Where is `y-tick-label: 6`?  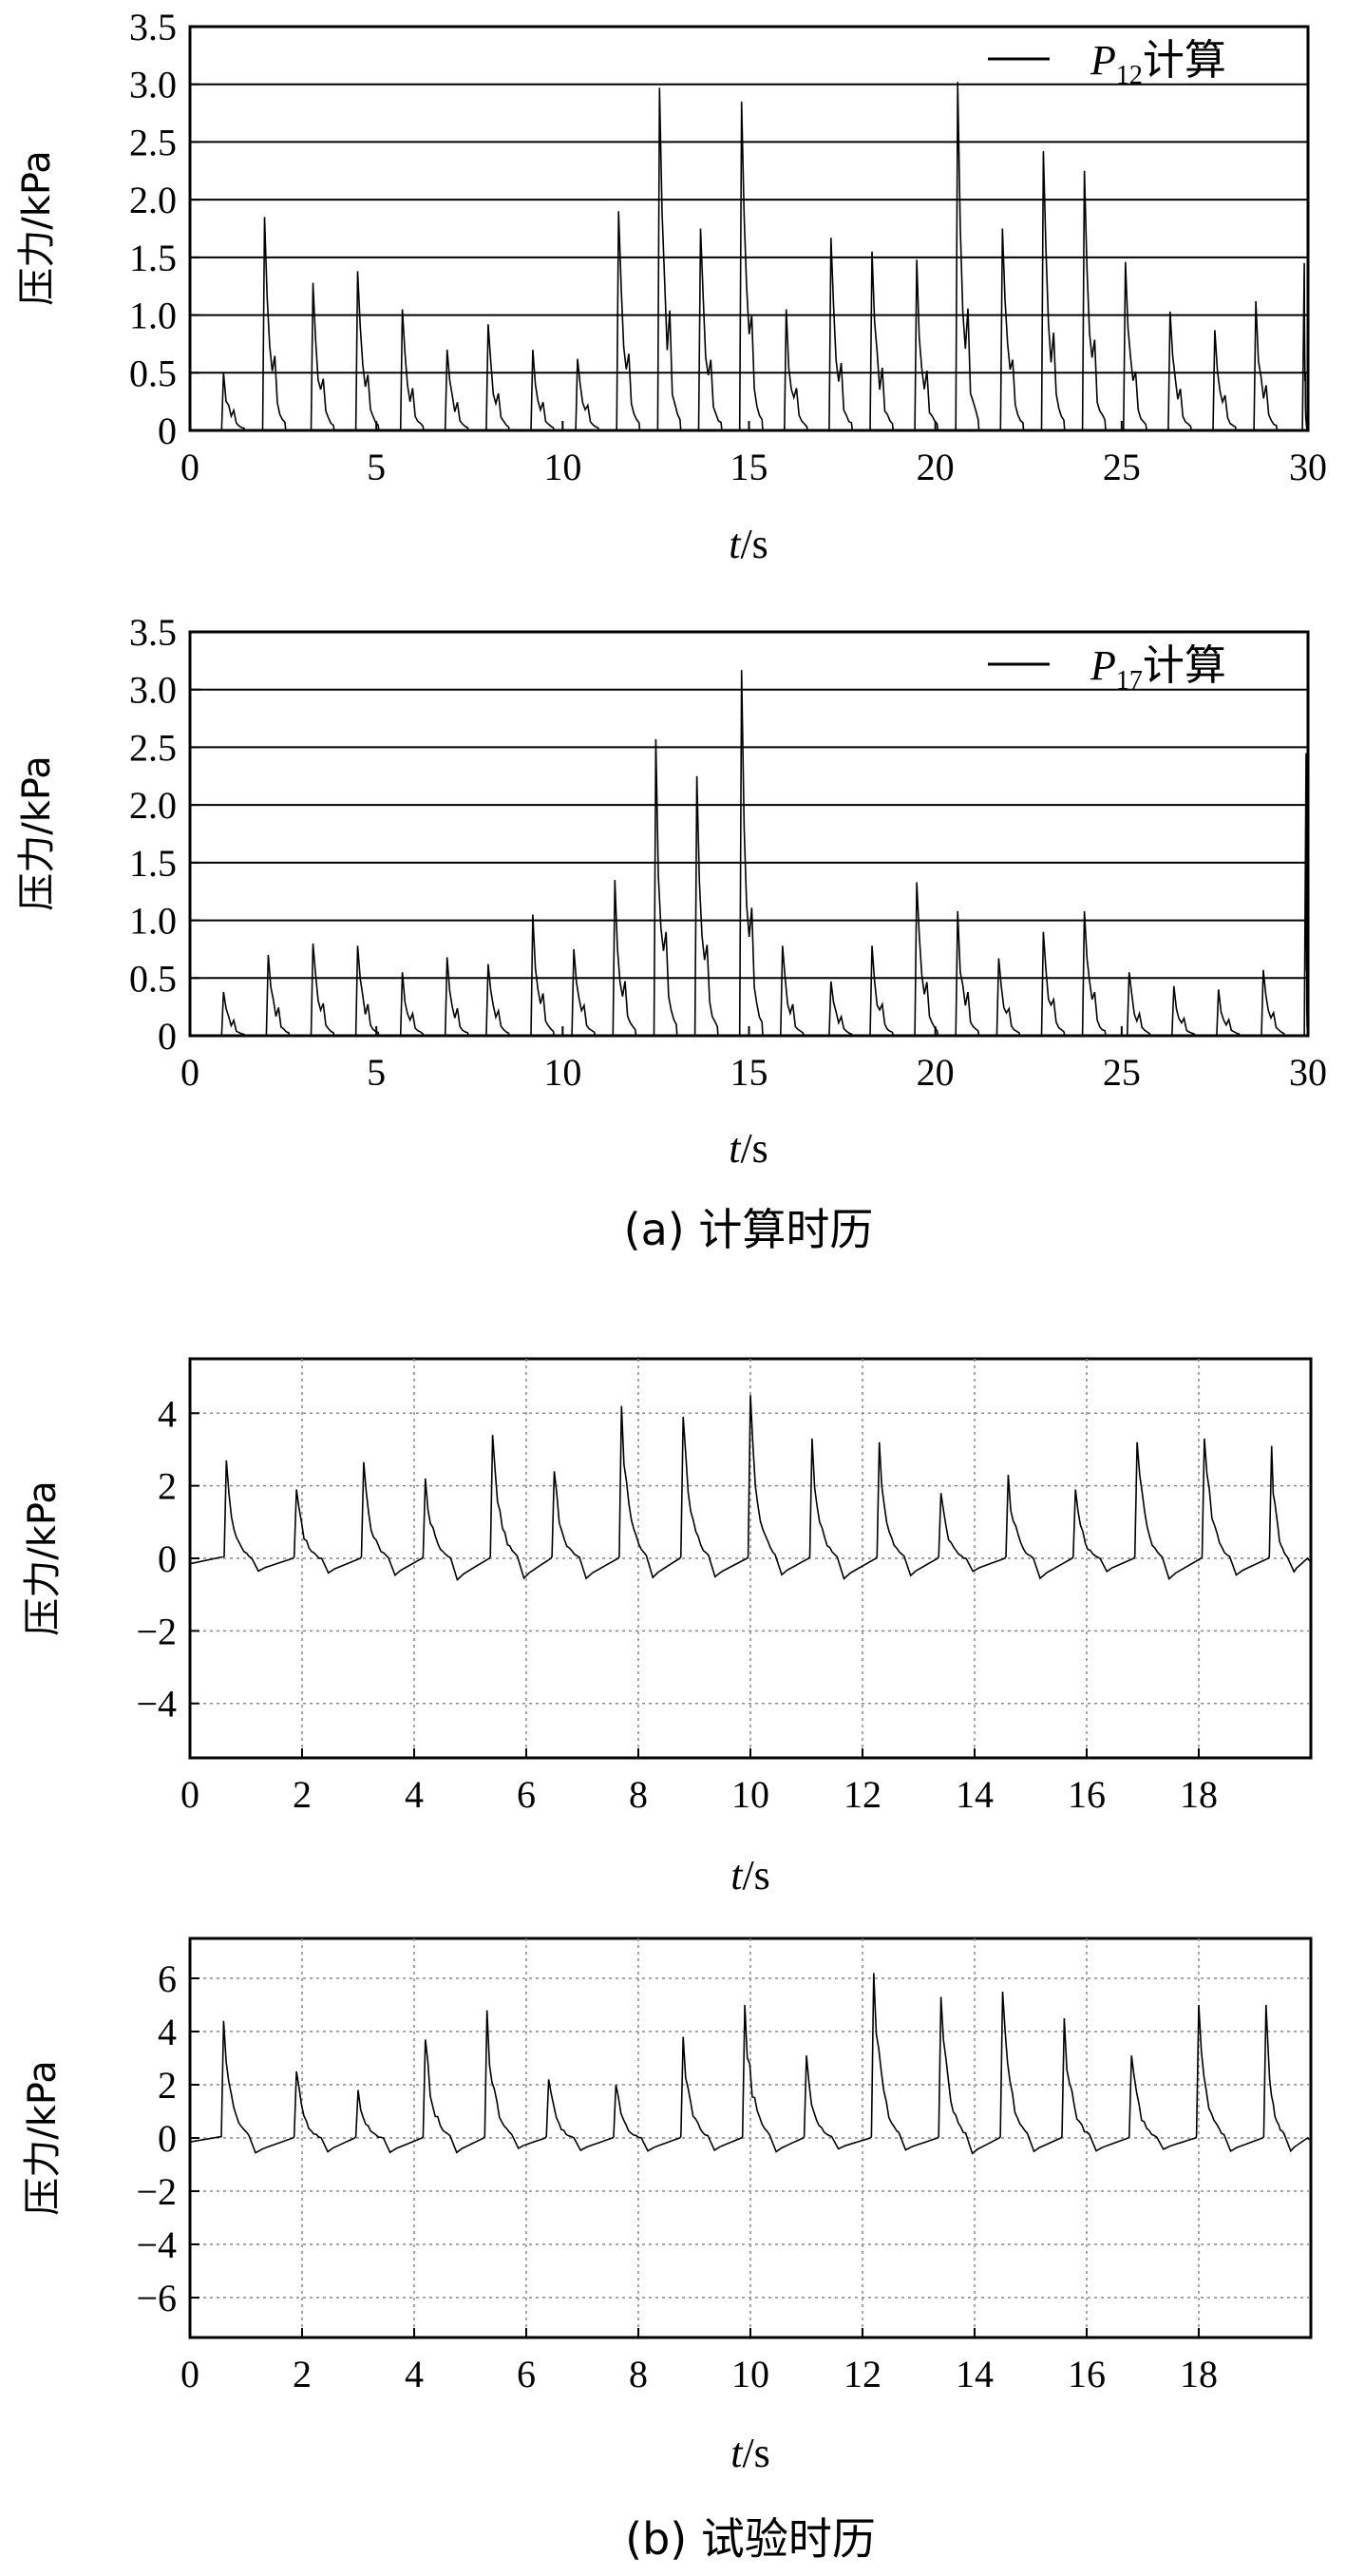 y-tick-label: 6 is located at coordinates (167, 1979).